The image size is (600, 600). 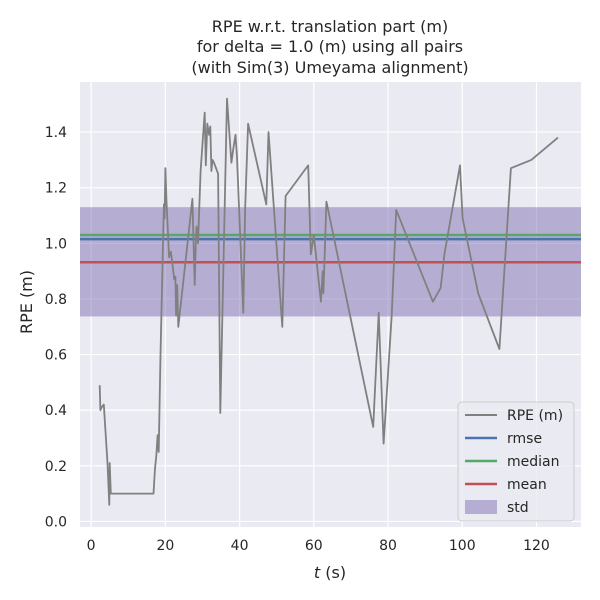 What do you see at coordinates (317, 572) in the screenshot?
I see `x-axis-label-variable: t` at bounding box center [317, 572].